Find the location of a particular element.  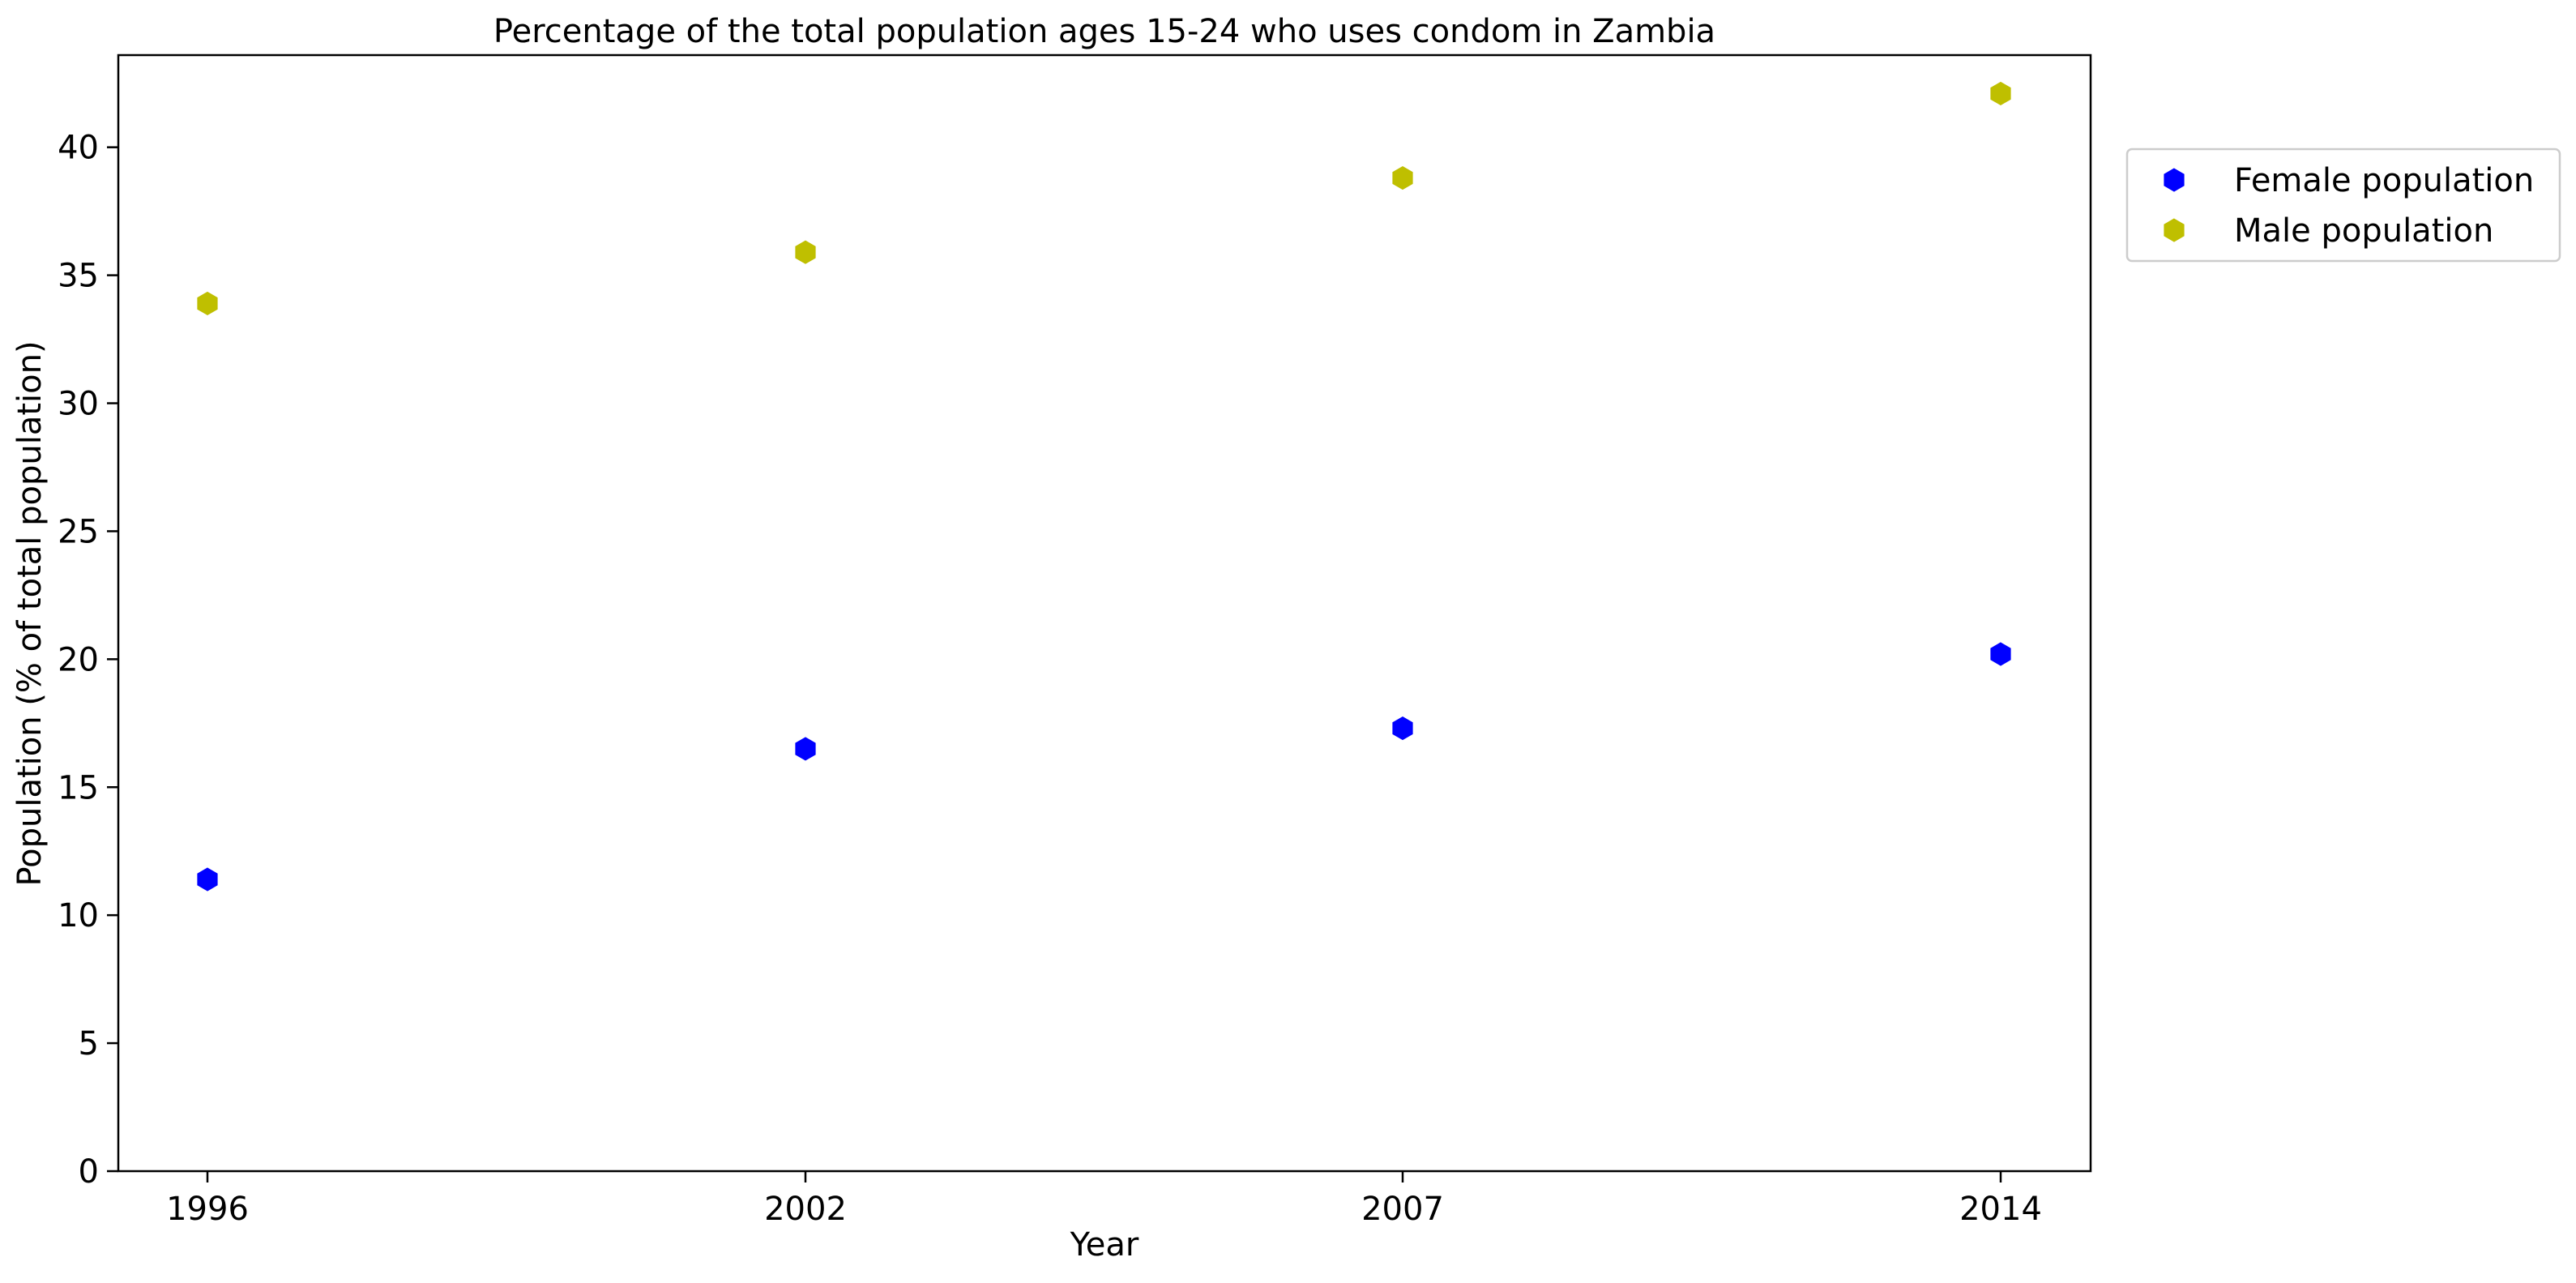

female-population-point-1996 is located at coordinates (207, 879).